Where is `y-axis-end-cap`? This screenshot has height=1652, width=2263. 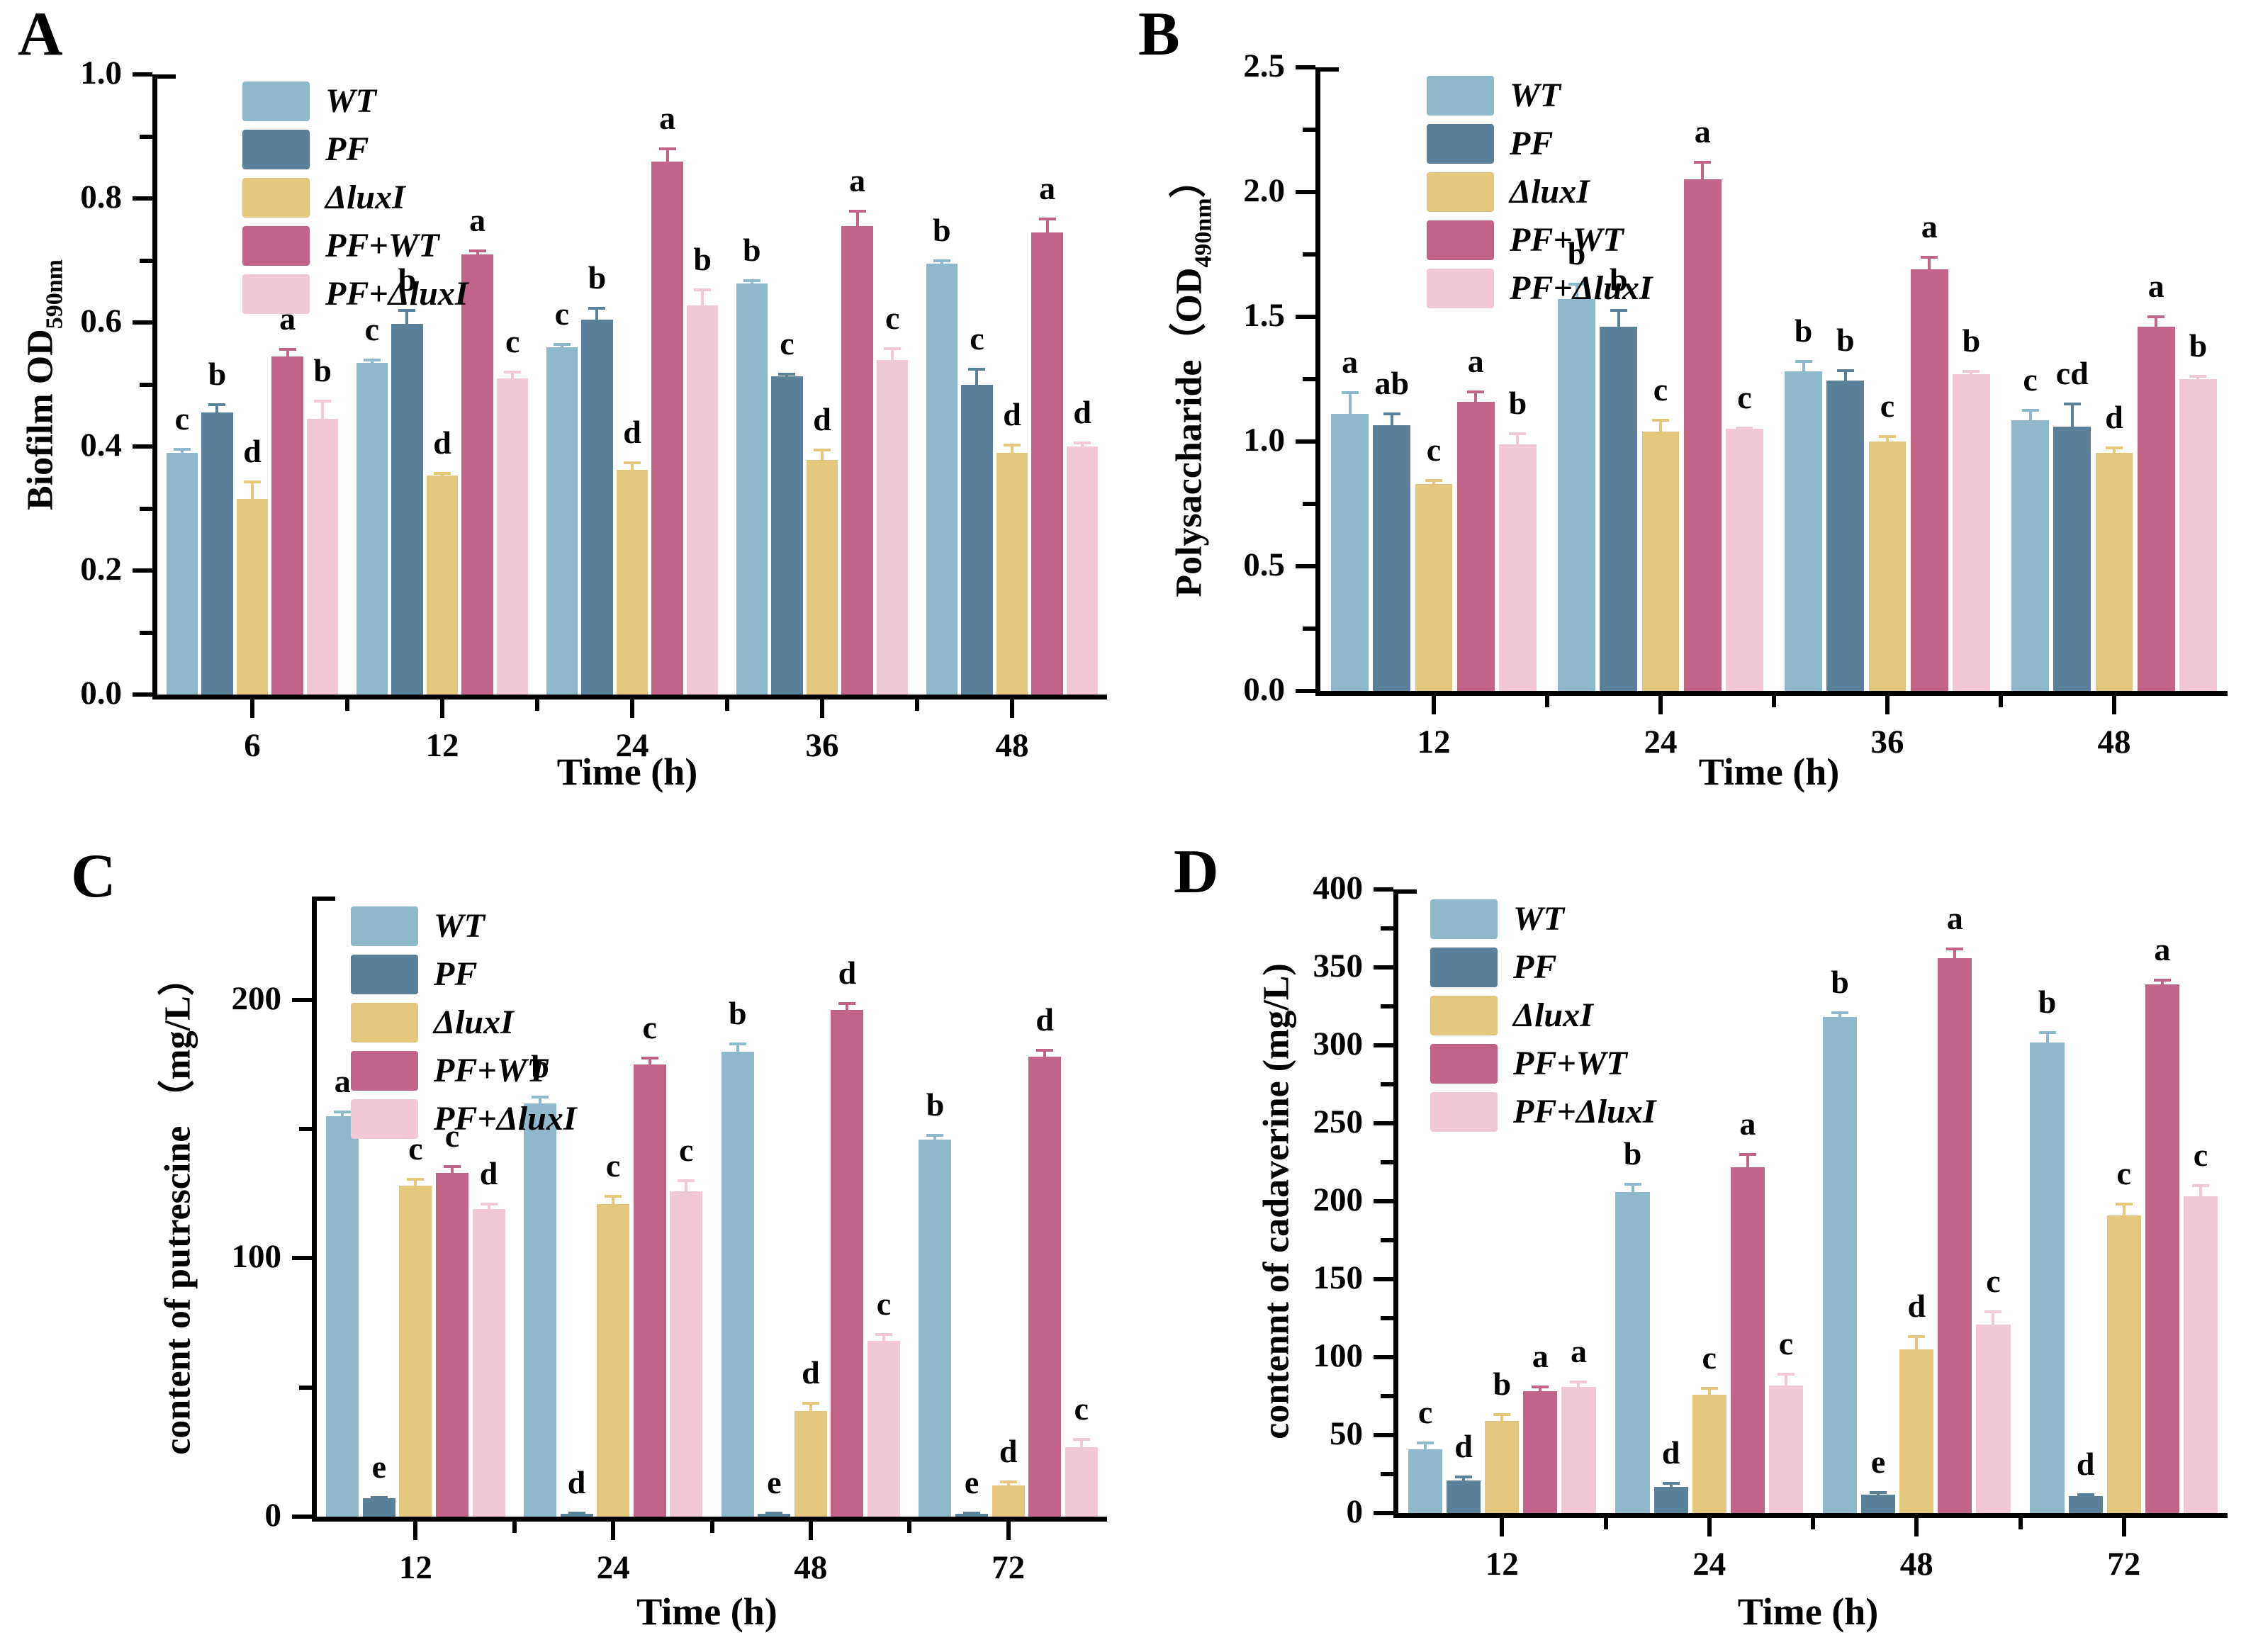
y-axis-end-cap is located at coordinates (326, 899).